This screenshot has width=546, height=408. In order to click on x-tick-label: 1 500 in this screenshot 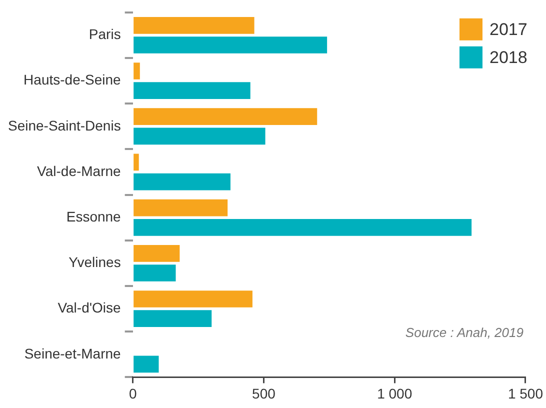, I will do `click(526, 393)`.